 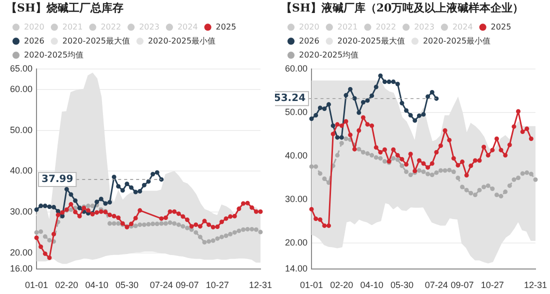 I want to click on chart-title: 【SH】液碱厂库（20万吨及以上液碱样本企业）, so click(x=402, y=7).